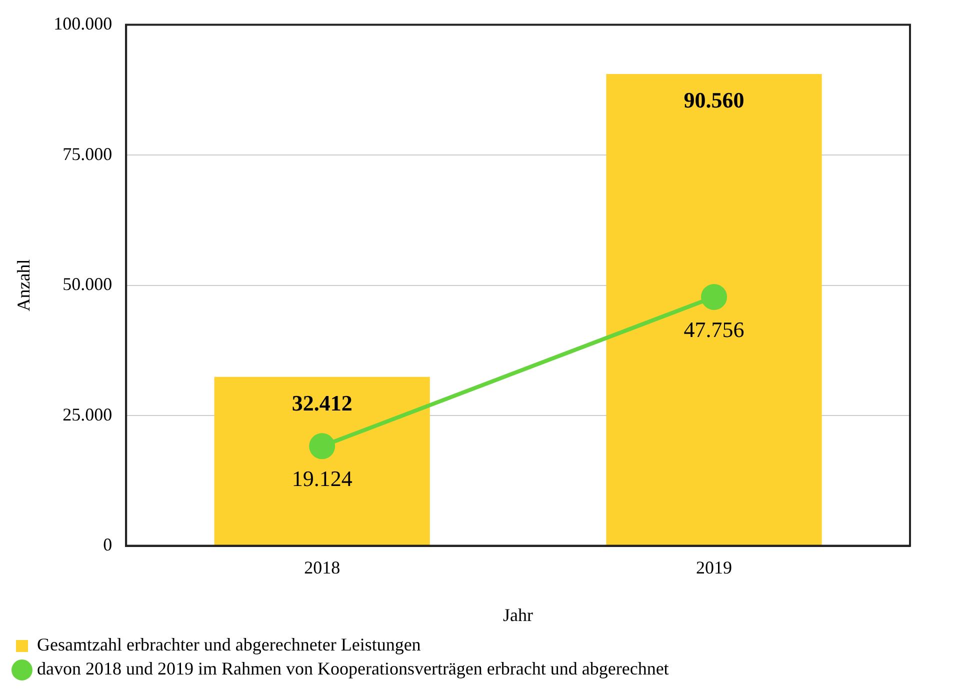 The height and width of the screenshot is (689, 972). I want to click on y-tick-label: 0, so click(107, 544).